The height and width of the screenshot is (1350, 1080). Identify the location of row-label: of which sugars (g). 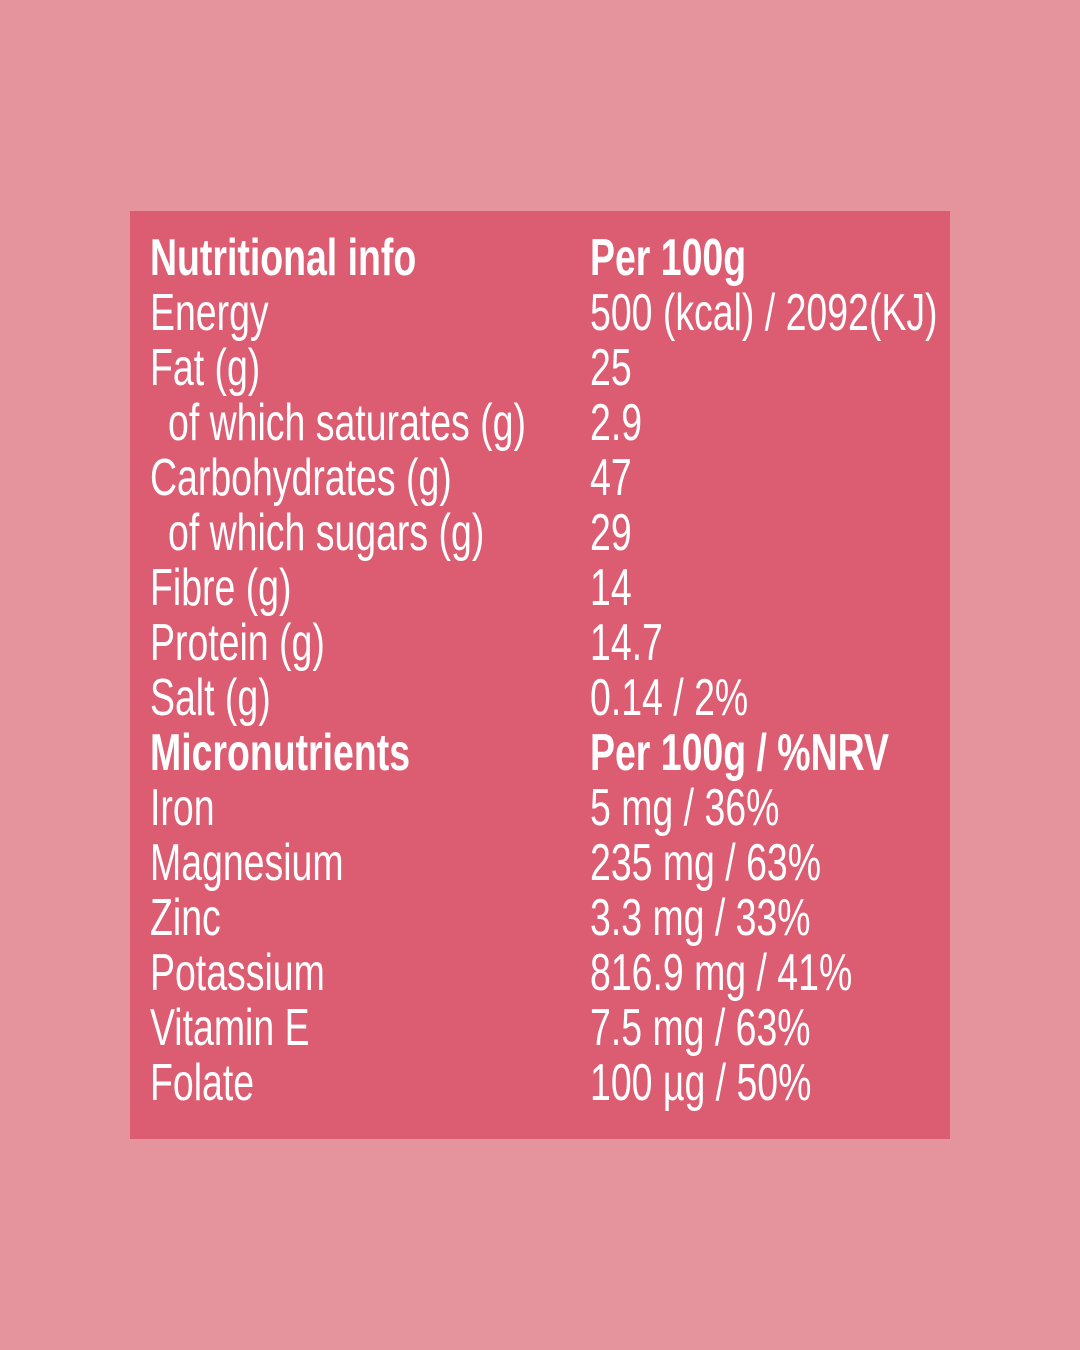
(326, 533).